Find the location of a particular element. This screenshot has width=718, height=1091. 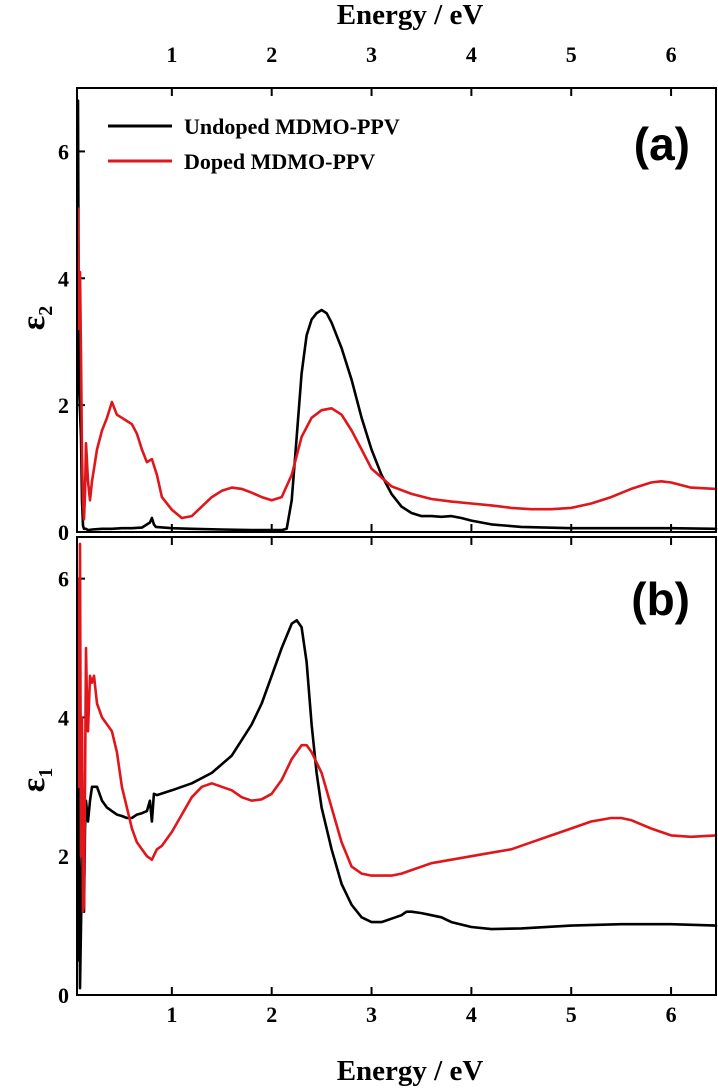

top-x-tick-label-5: 5 is located at coordinates (571, 54).